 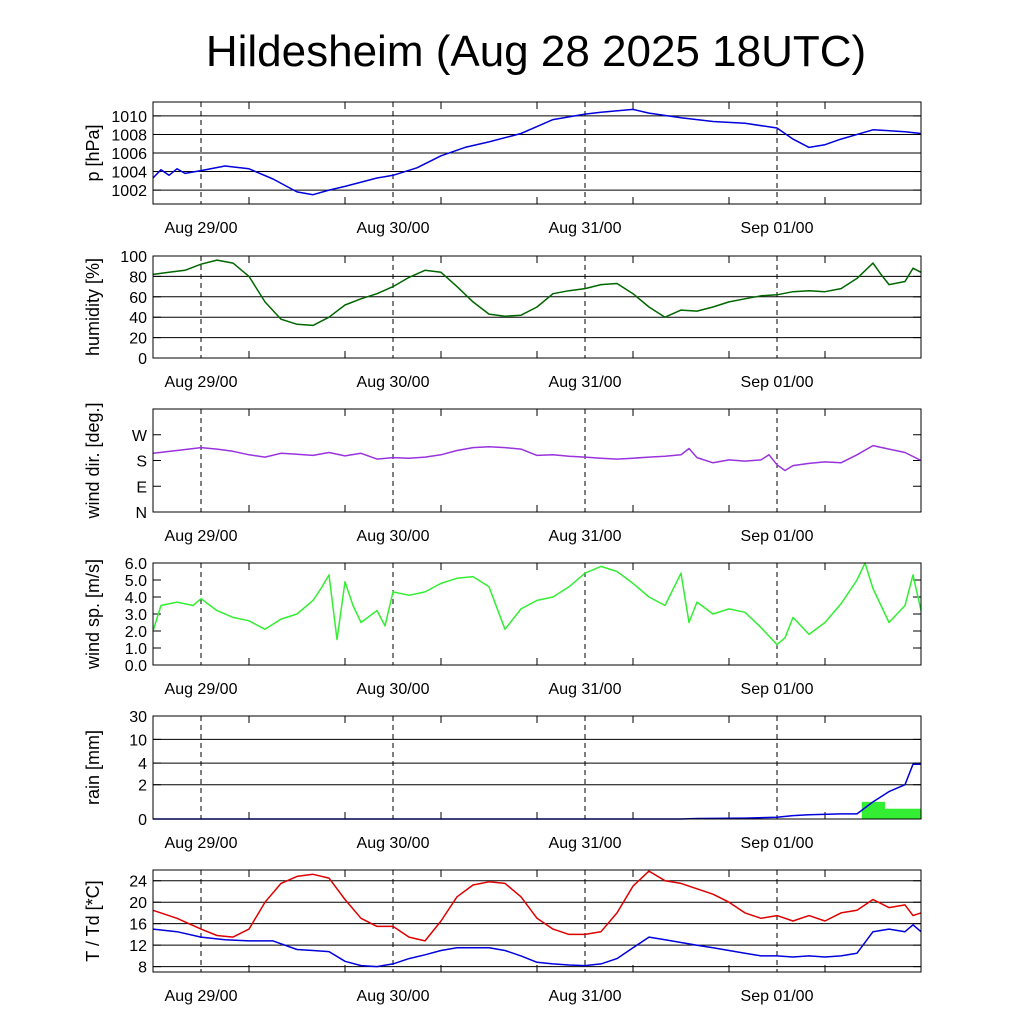 What do you see at coordinates (536, 51) in the screenshot?
I see `chart-title: Hildesheim (Aug 28 2025 18UTC)` at bounding box center [536, 51].